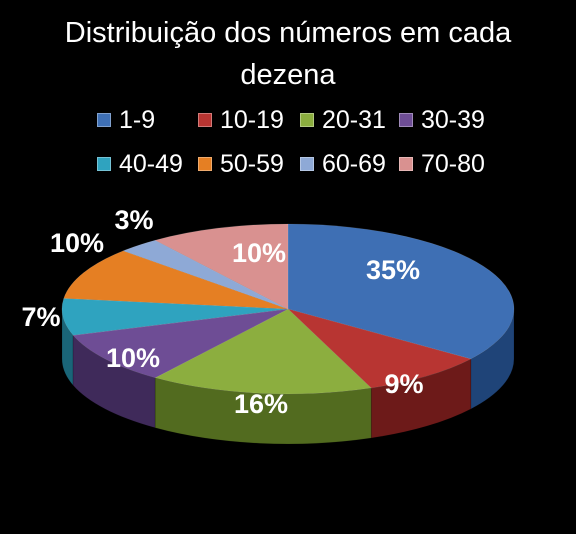 This screenshot has height=534, width=576. Describe the element at coordinates (151, 163) in the screenshot. I see `legend-label-40-49: 40-49` at that location.